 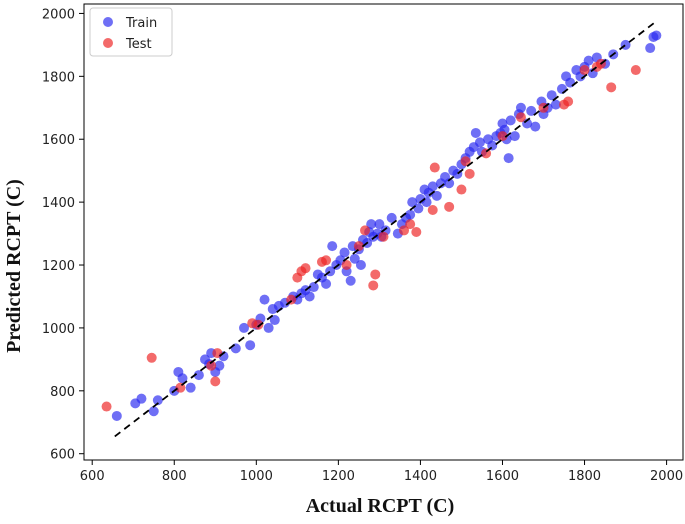 I want to click on x-tick-label: 1200, so click(x=338, y=476).